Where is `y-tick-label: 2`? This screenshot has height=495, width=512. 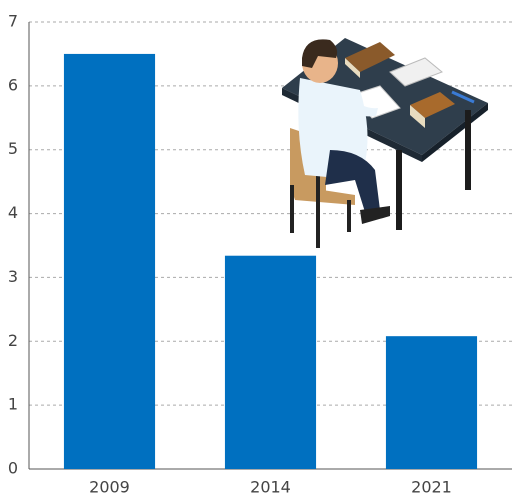 y-tick-label: 2 is located at coordinates (13, 340).